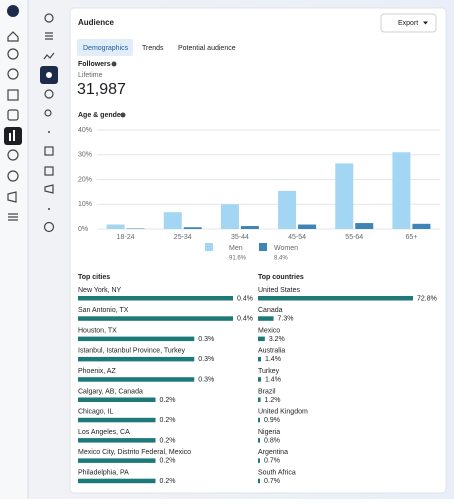 Image resolution: width=454 pixels, height=504 pixels. I want to click on category-label: Australia, so click(271, 351).